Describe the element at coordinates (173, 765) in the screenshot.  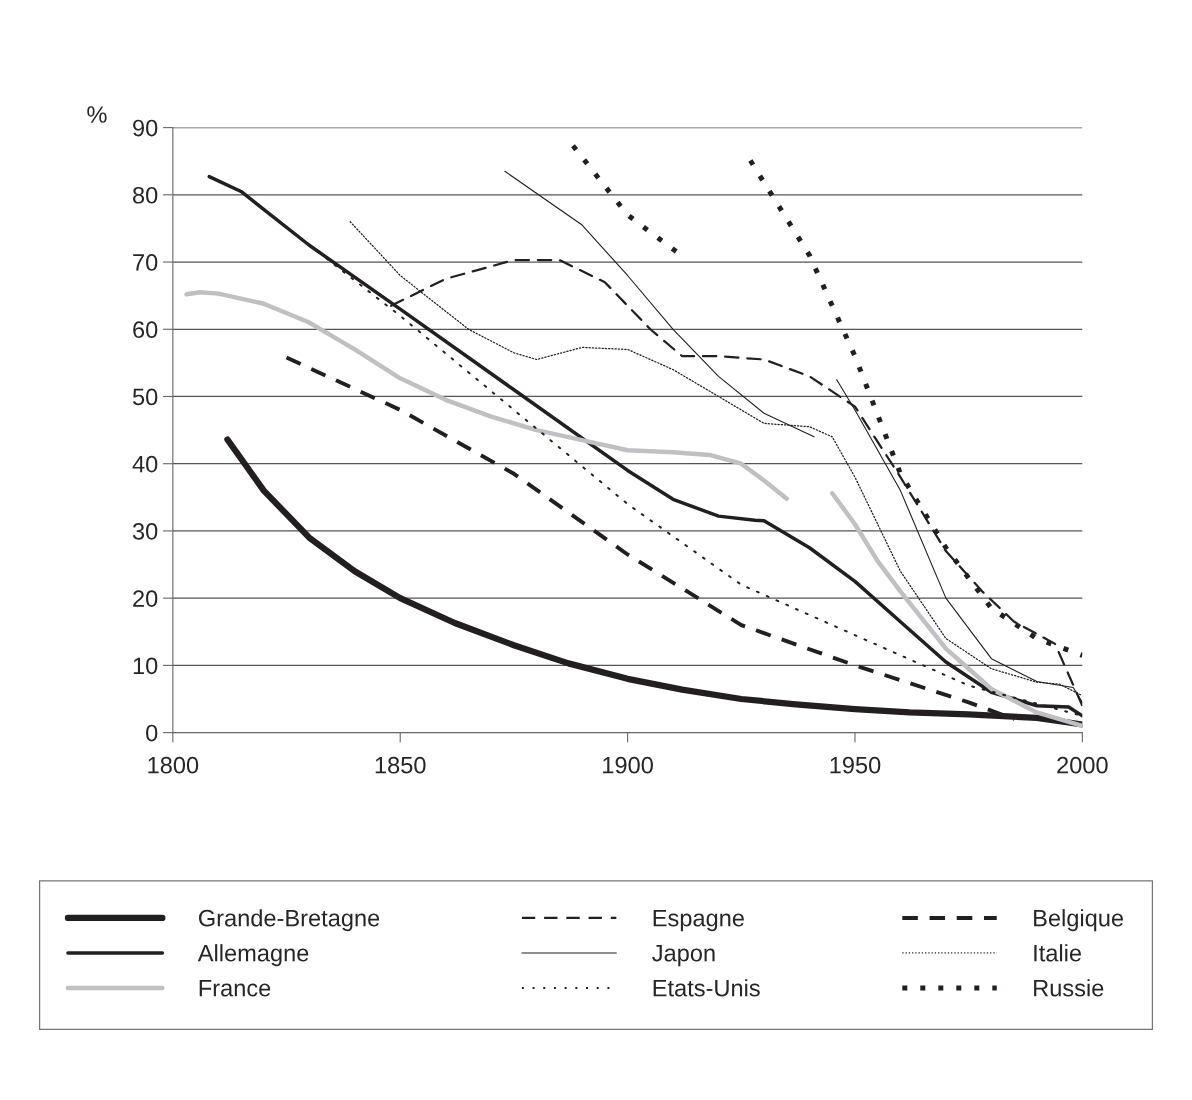
I see `x-tick-label: 1800` at that location.